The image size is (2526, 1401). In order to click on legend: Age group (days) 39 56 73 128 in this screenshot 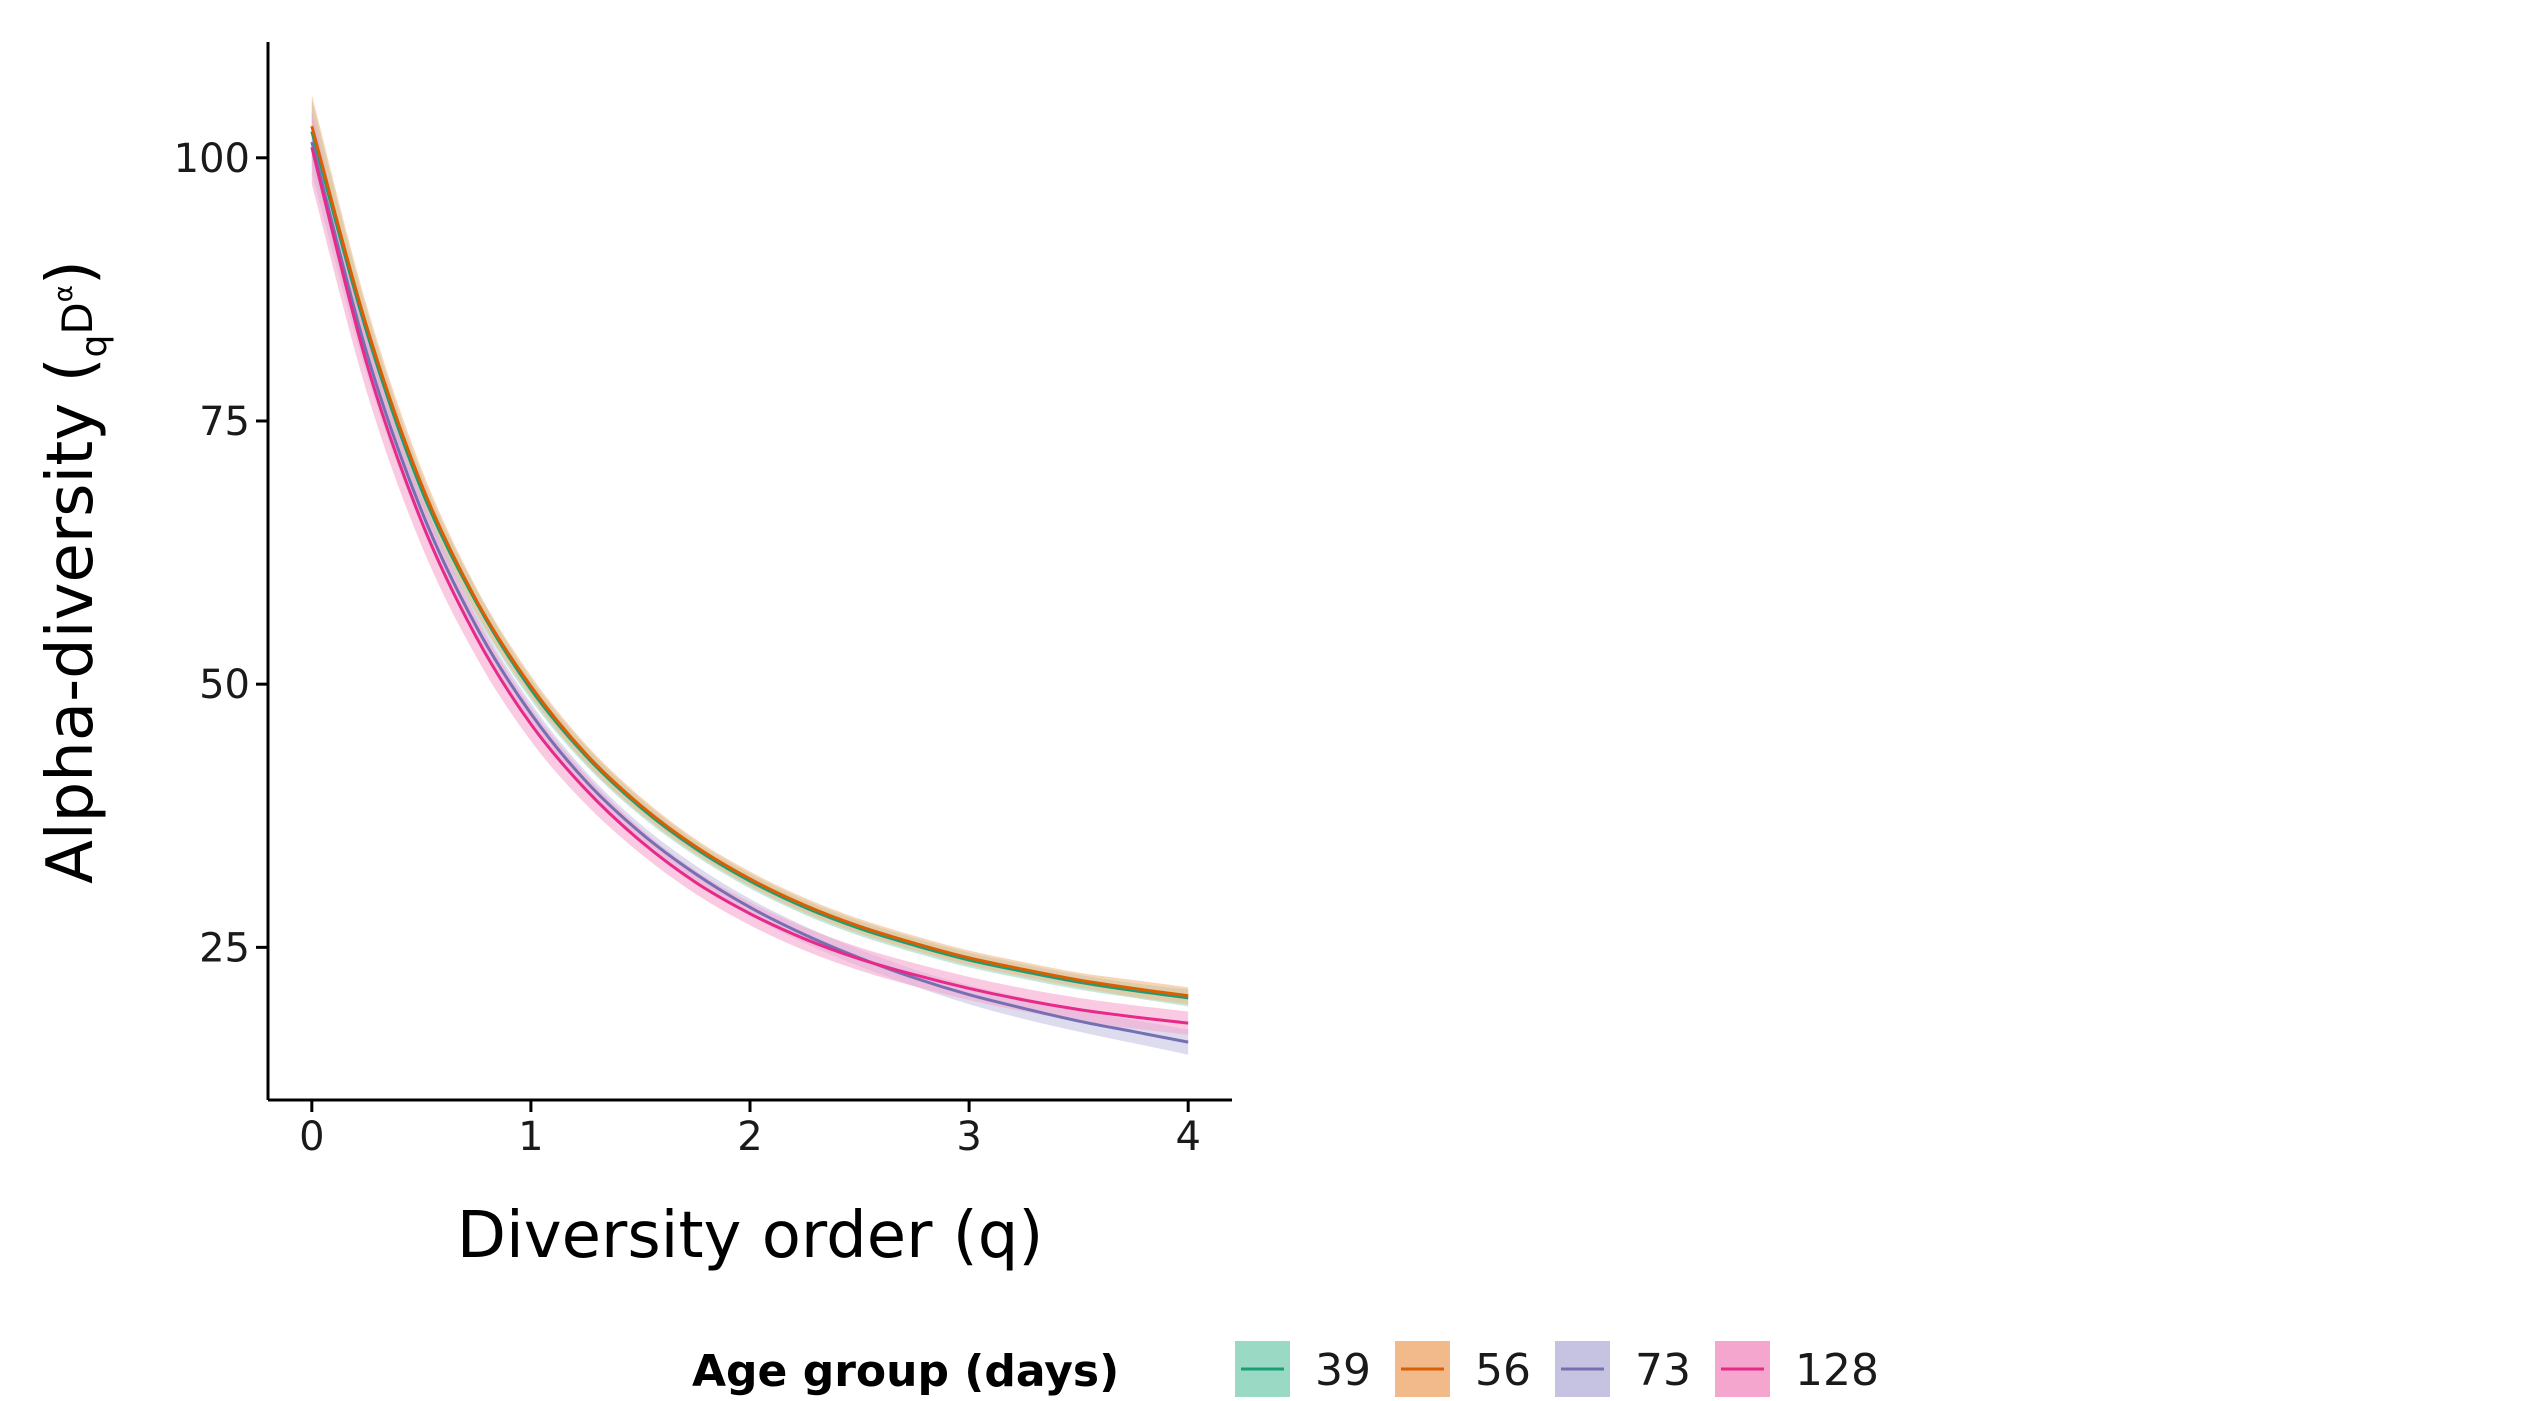, I will do `click(1285, 1369)`.